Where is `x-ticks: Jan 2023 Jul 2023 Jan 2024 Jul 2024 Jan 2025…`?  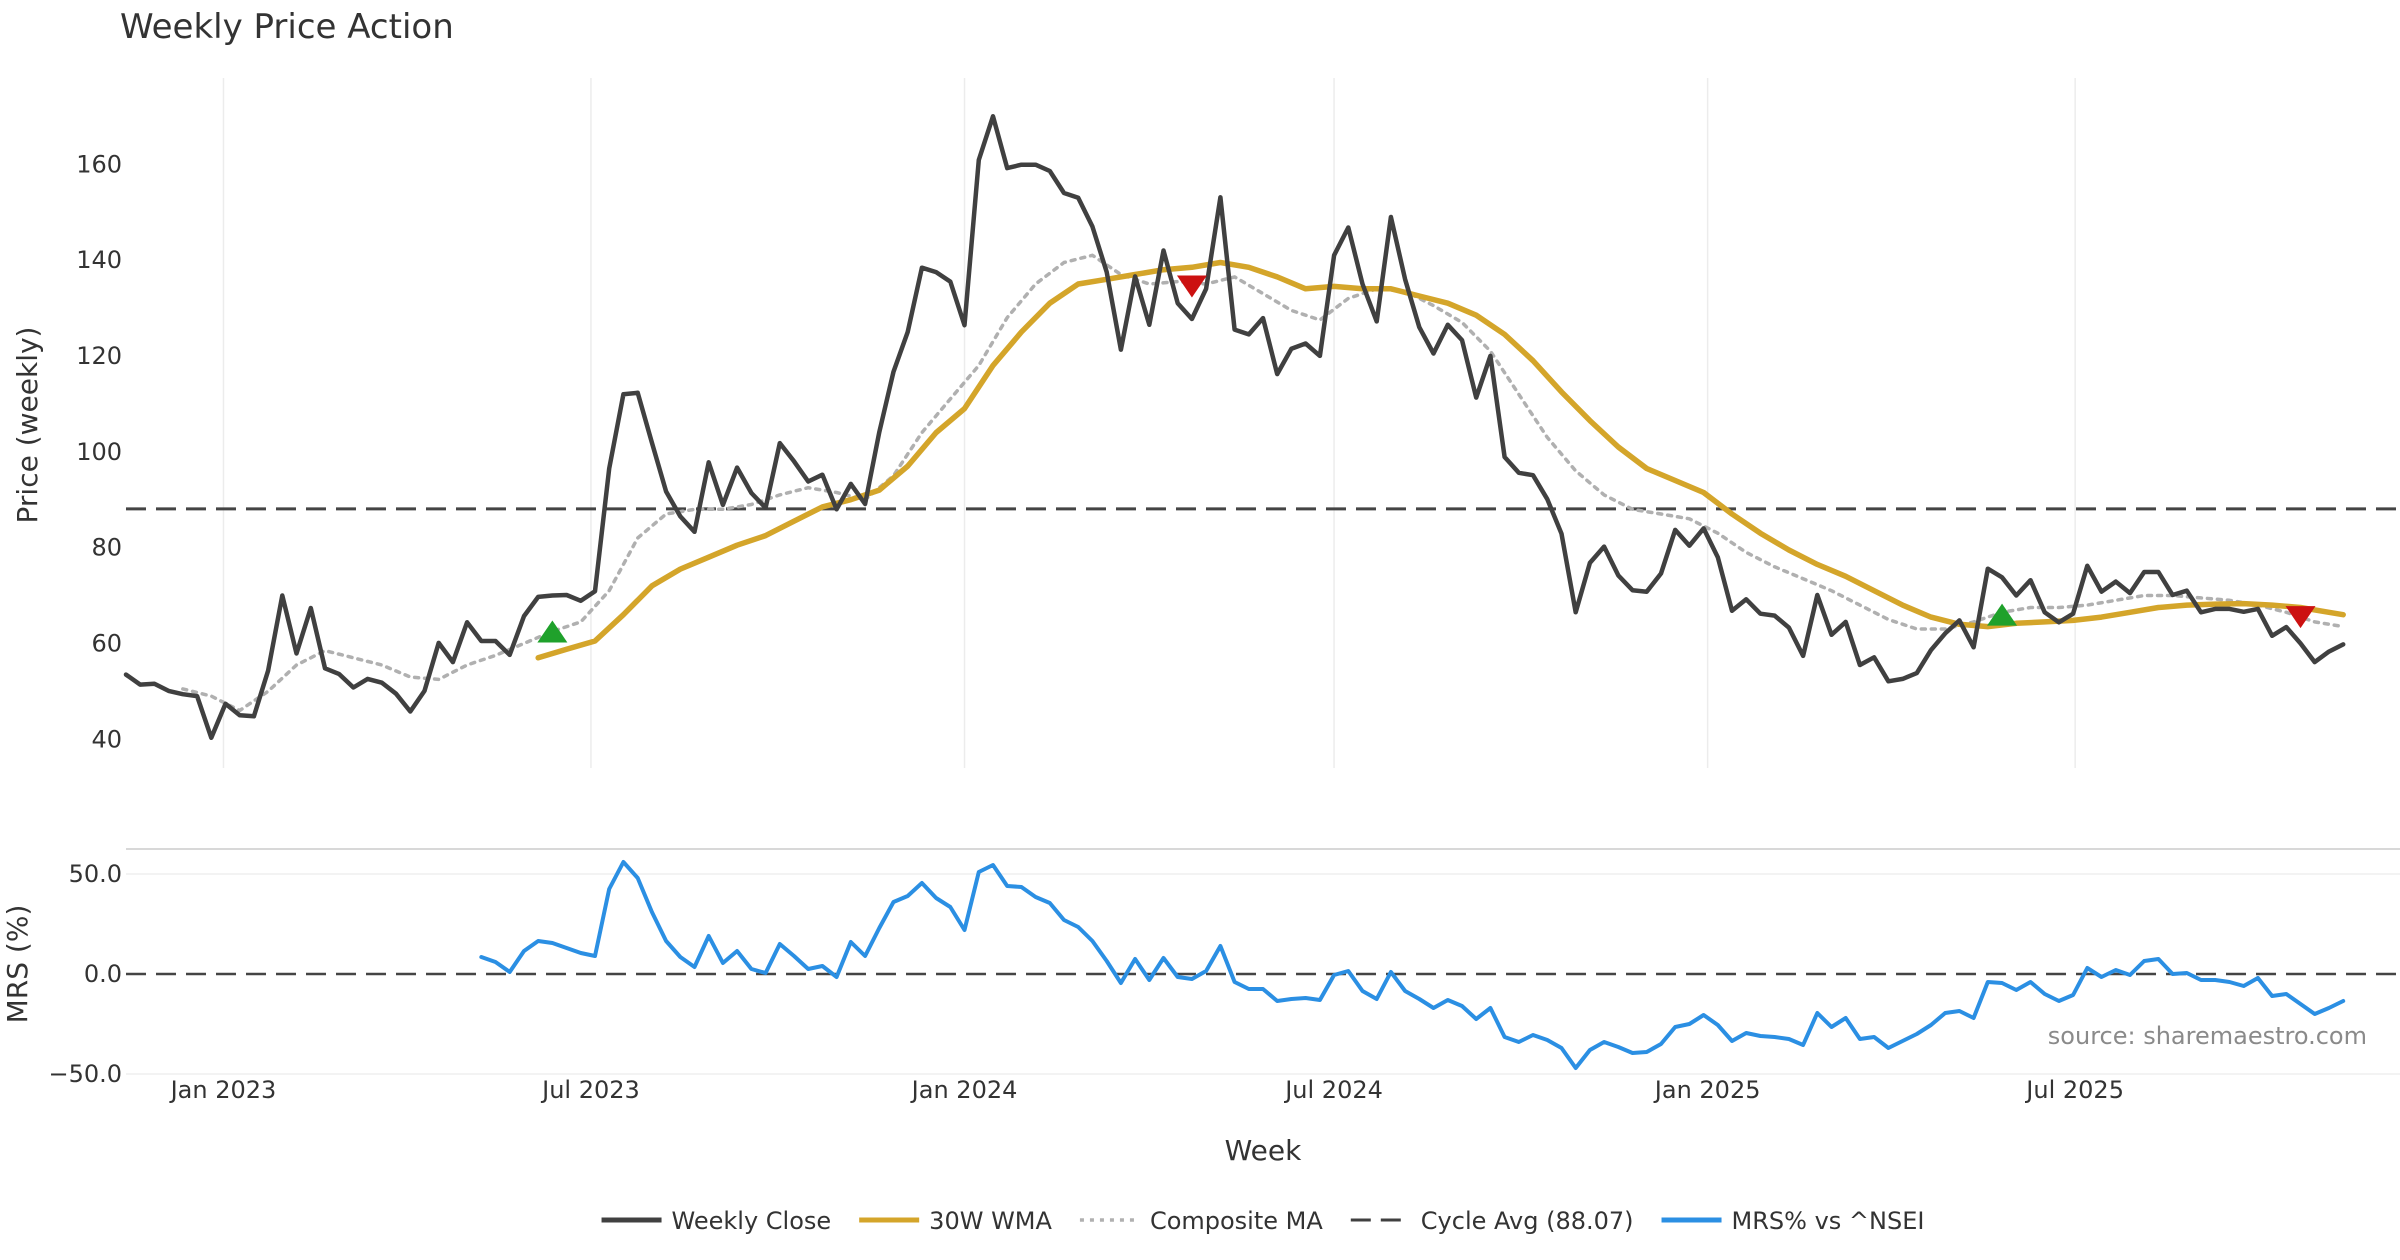
x-ticks: Jan 2023 Jul 2023 Jan 2024 Jul 2024 Jan 2025… is located at coordinates (1146, 1090).